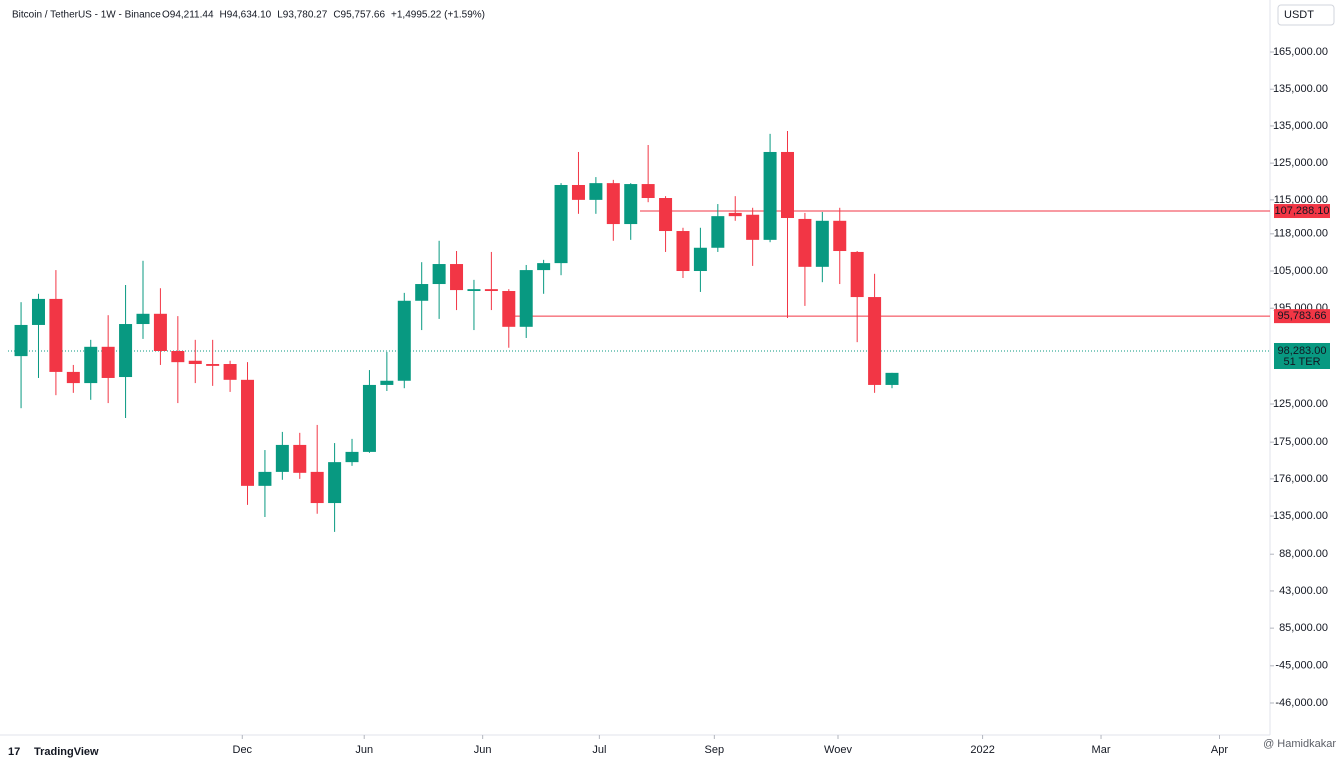 This screenshot has width=1344, height=768. I want to click on brand-logo: 17 TradingView, so click(53, 752).